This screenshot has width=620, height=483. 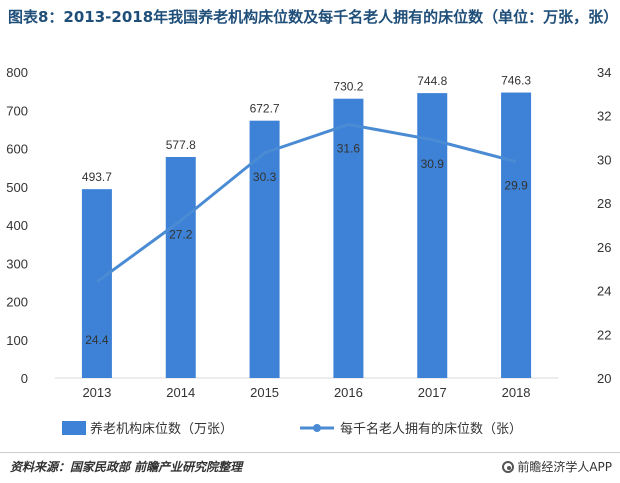 What do you see at coordinates (349, 148) in the screenshot?
I see `line-value-label: 31.6` at bounding box center [349, 148].